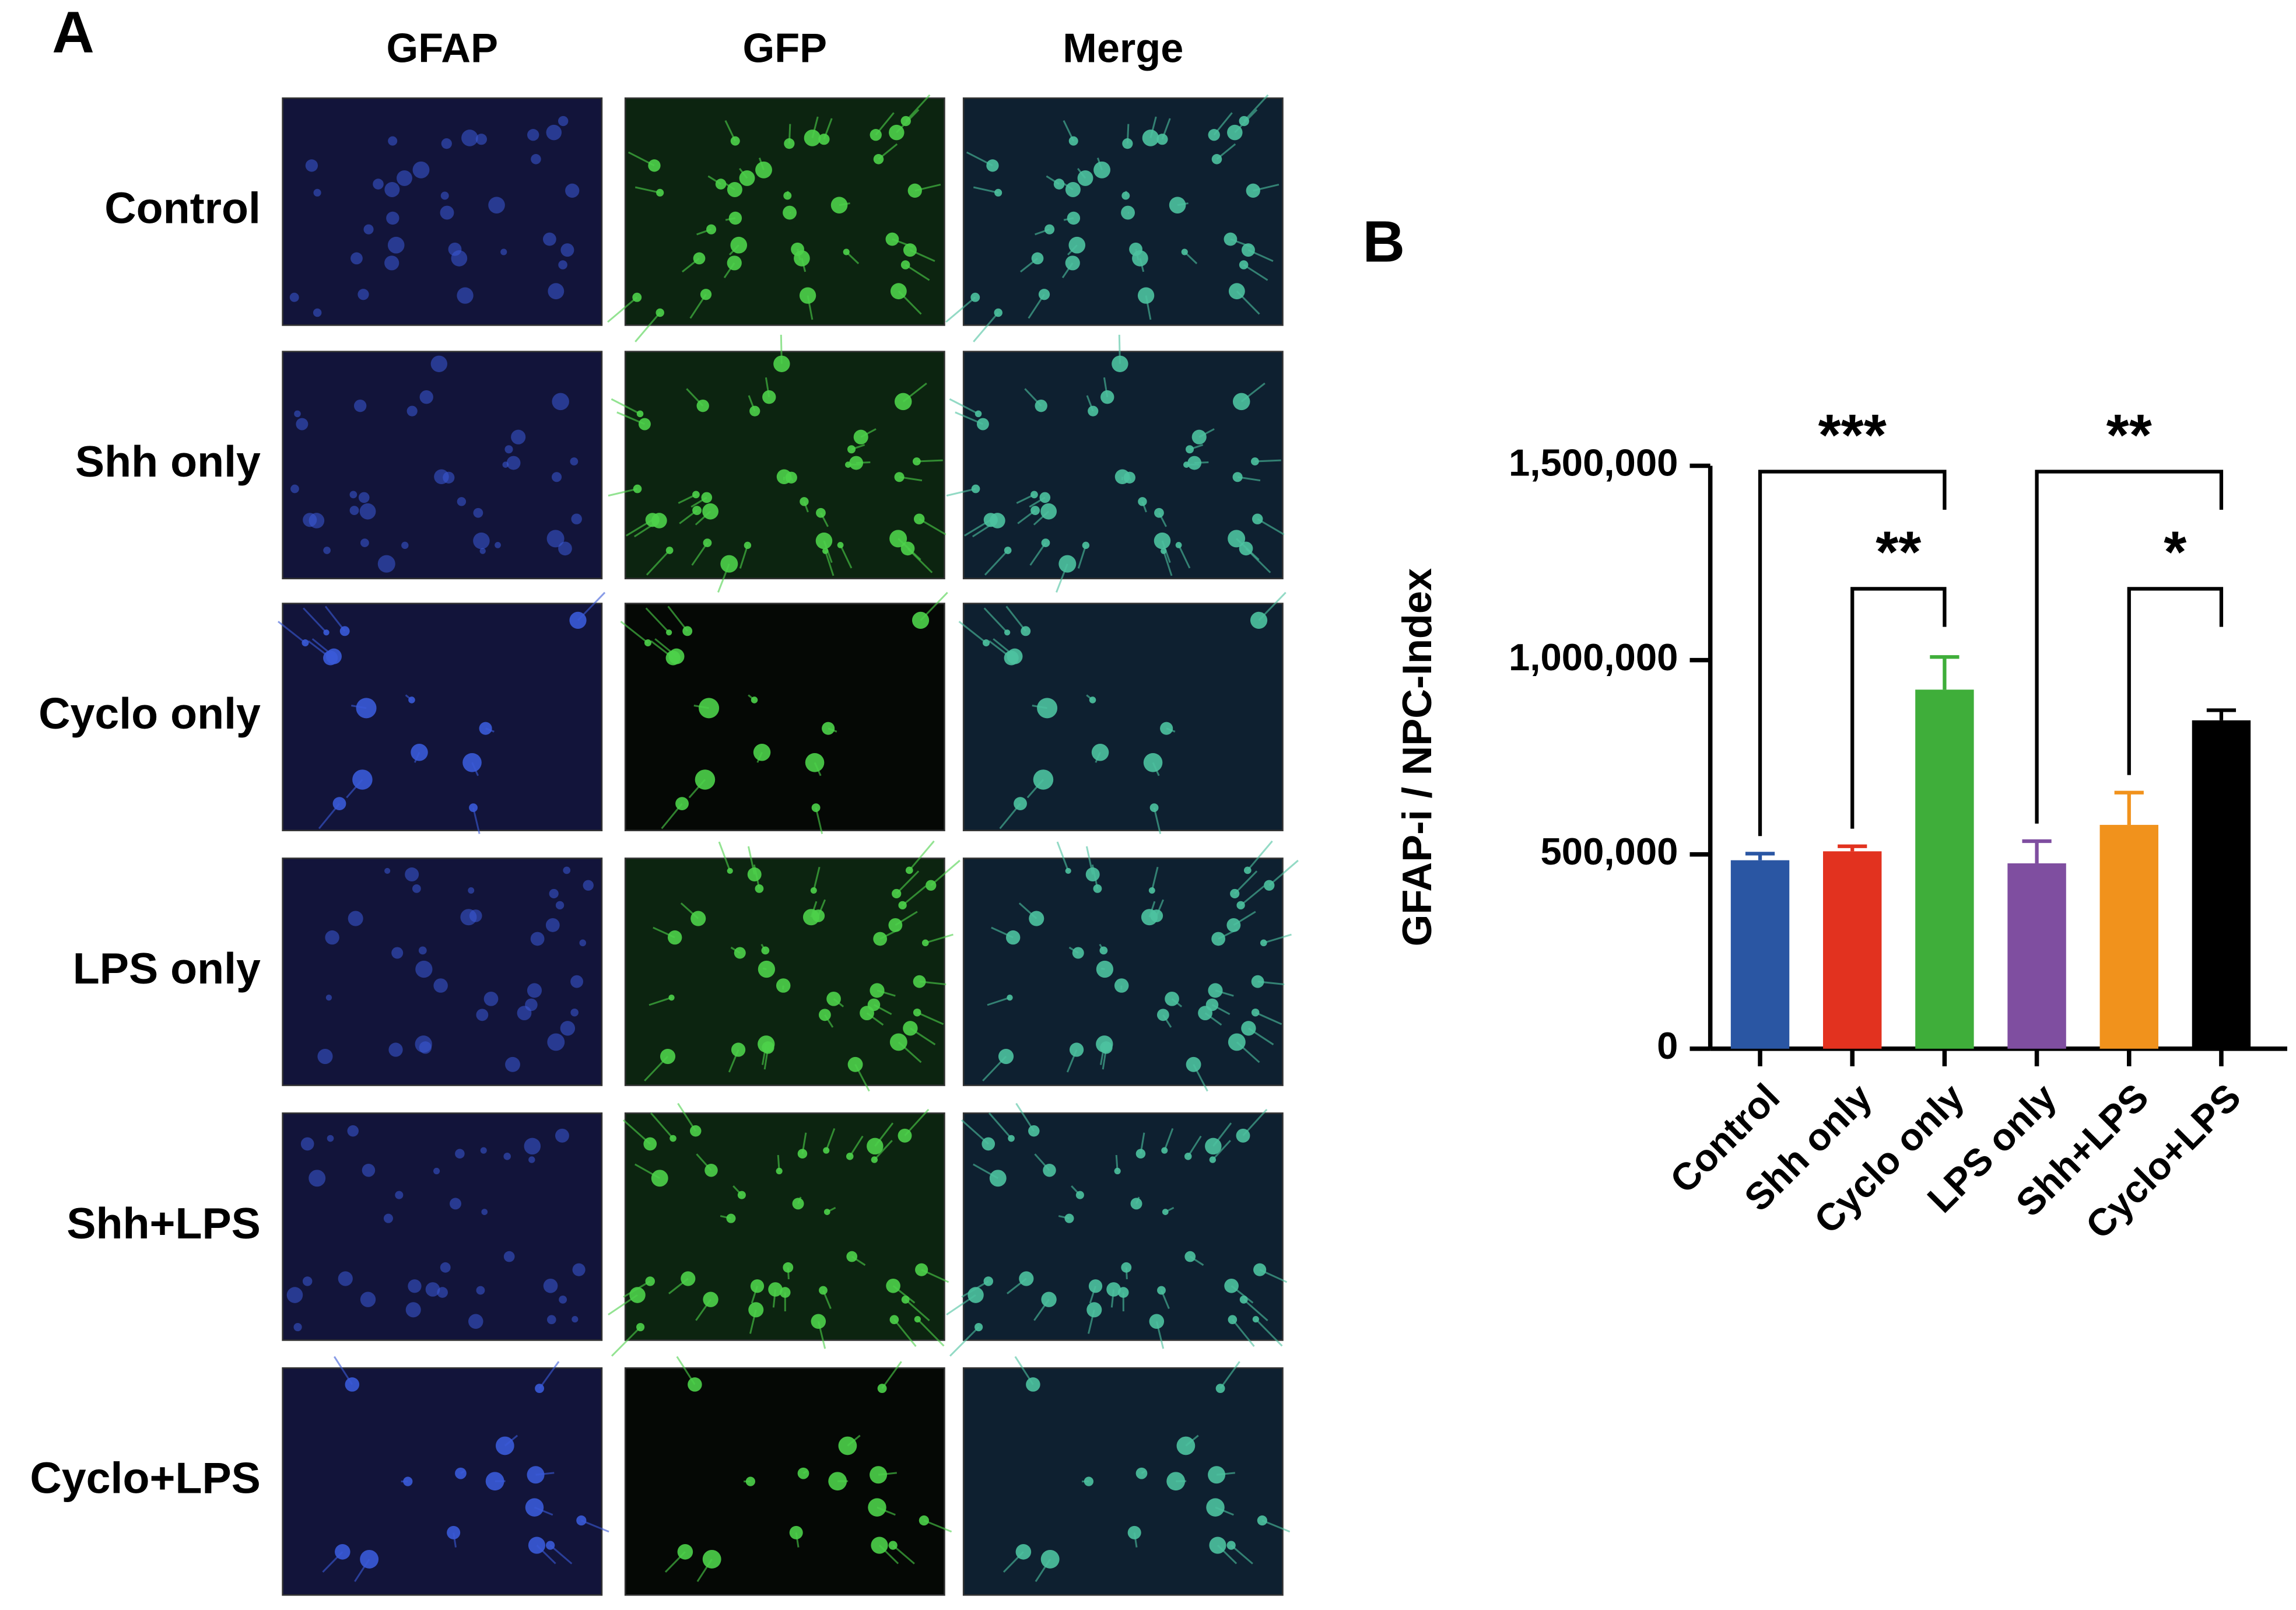  Describe the element at coordinates (442, 48) in the screenshot. I see `column-header: GFAP` at that location.